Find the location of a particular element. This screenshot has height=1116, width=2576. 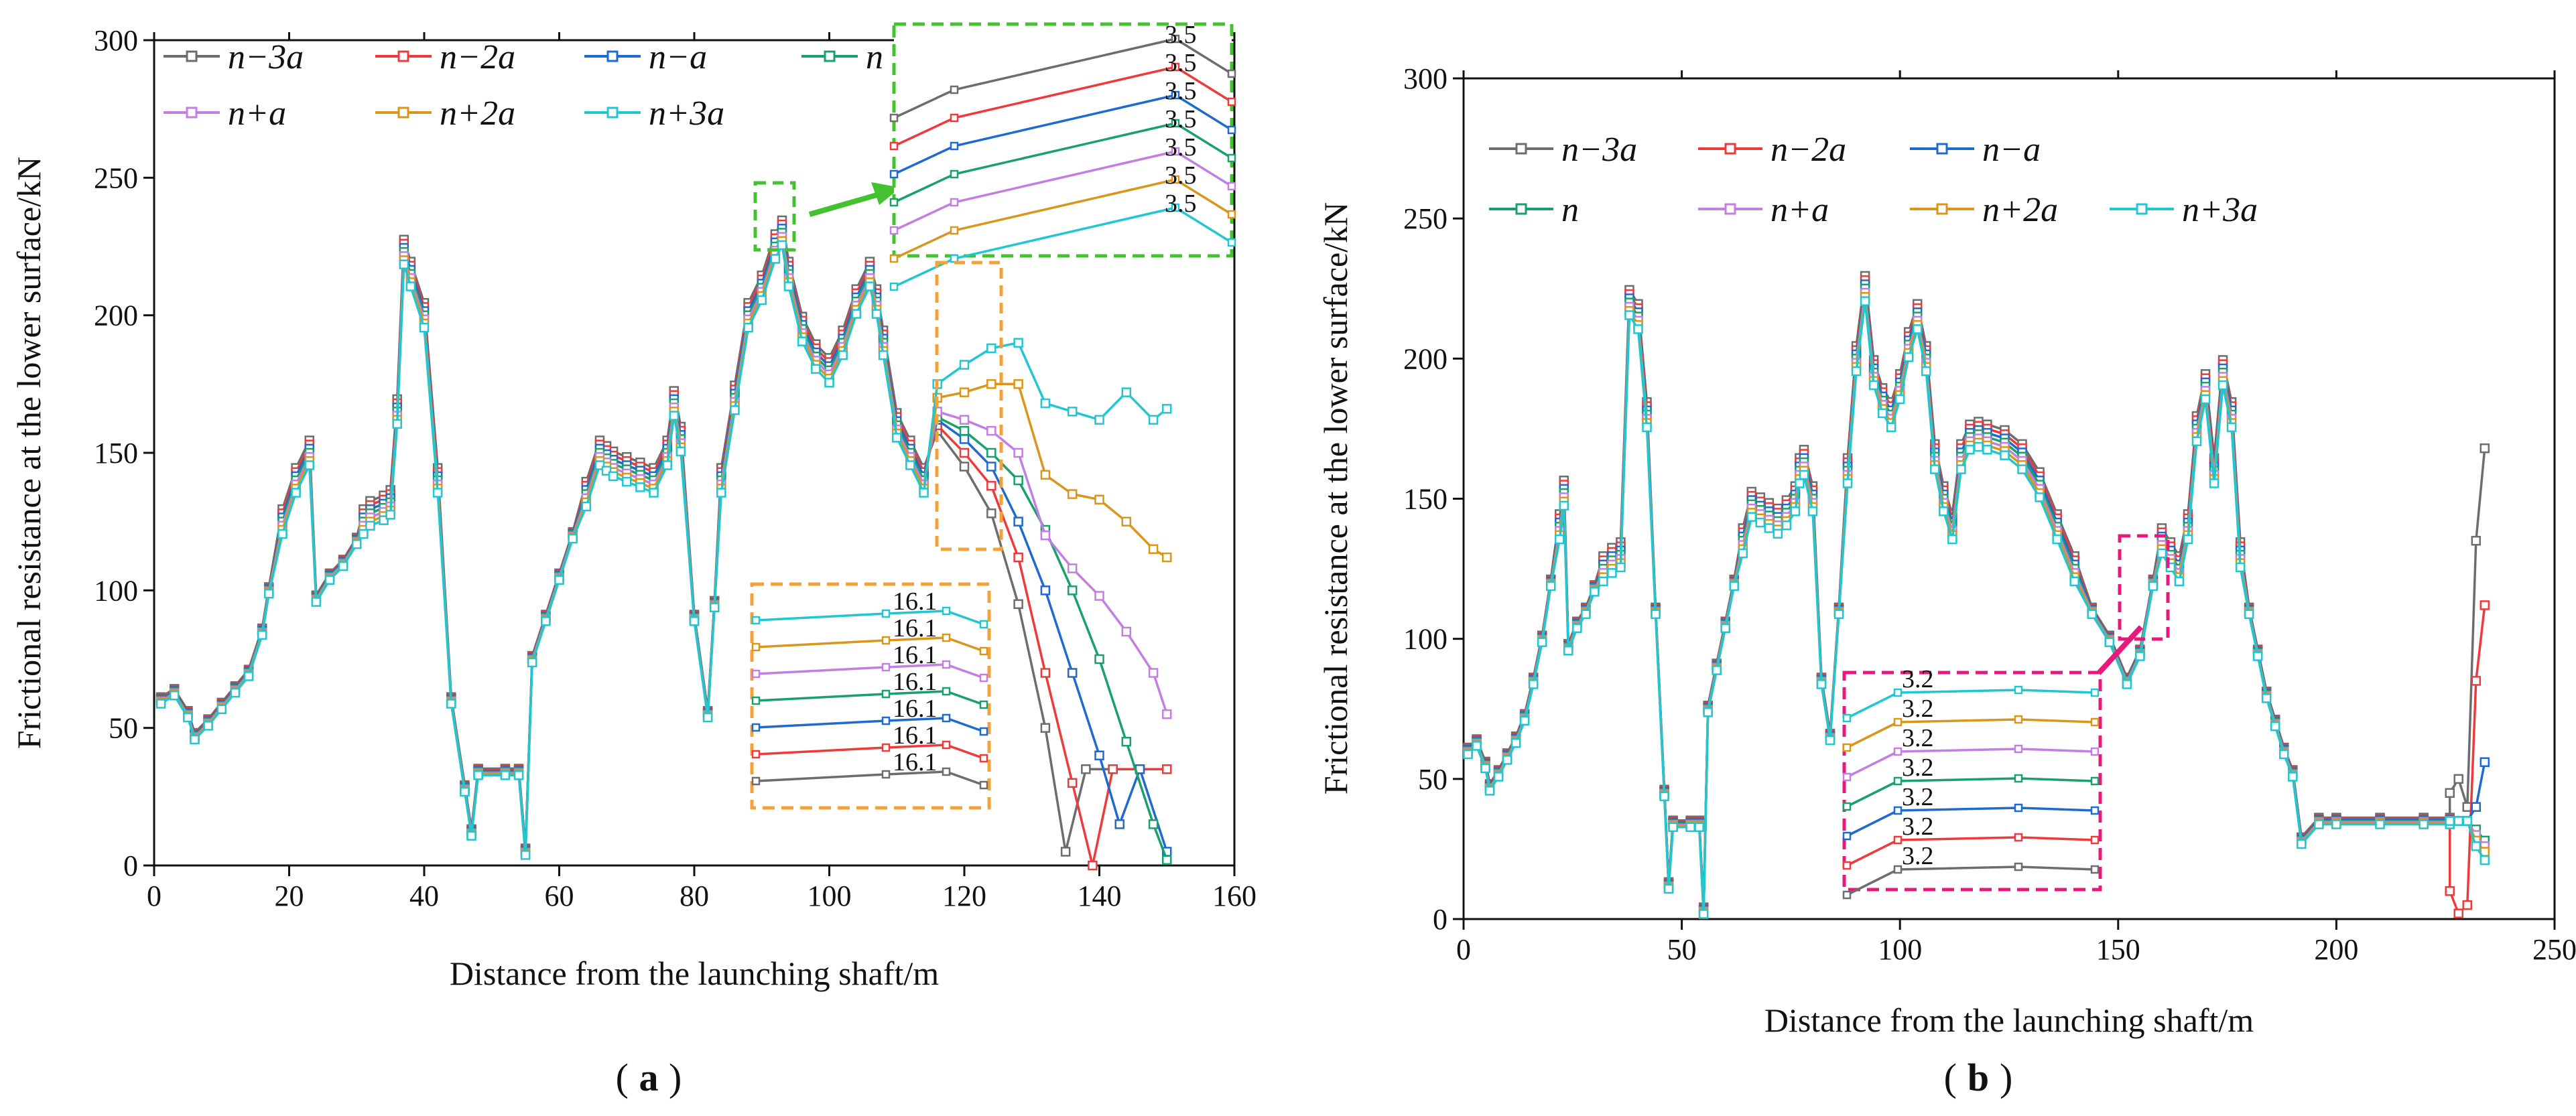

y-tick-label: 100 is located at coordinates (116, 590).